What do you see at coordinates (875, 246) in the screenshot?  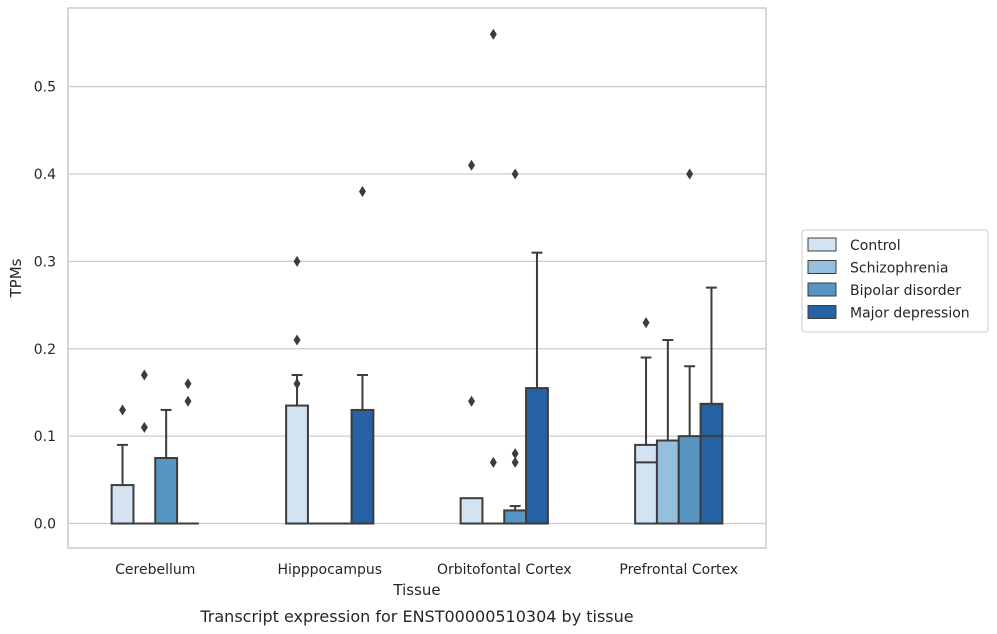 I see `legend-label: Control` at bounding box center [875, 246].